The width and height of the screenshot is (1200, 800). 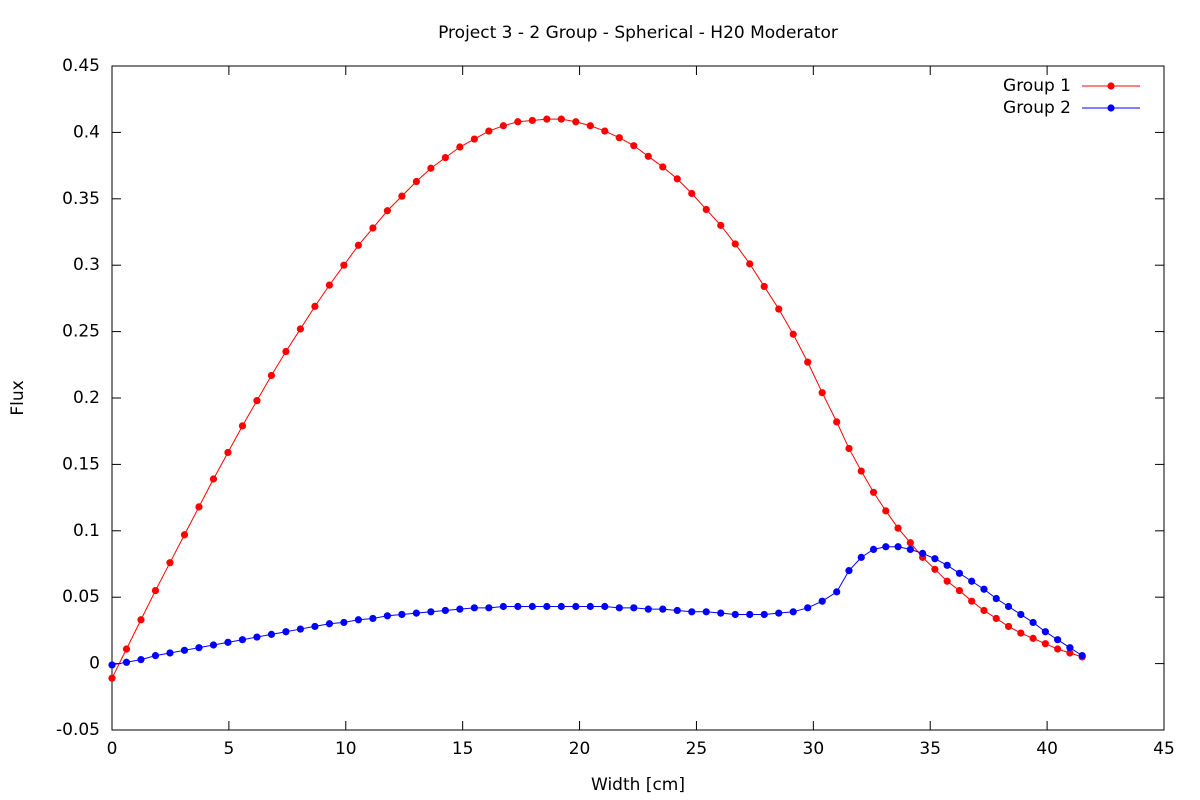 I want to click on y-tick-label: 0.4, so click(x=86, y=132).